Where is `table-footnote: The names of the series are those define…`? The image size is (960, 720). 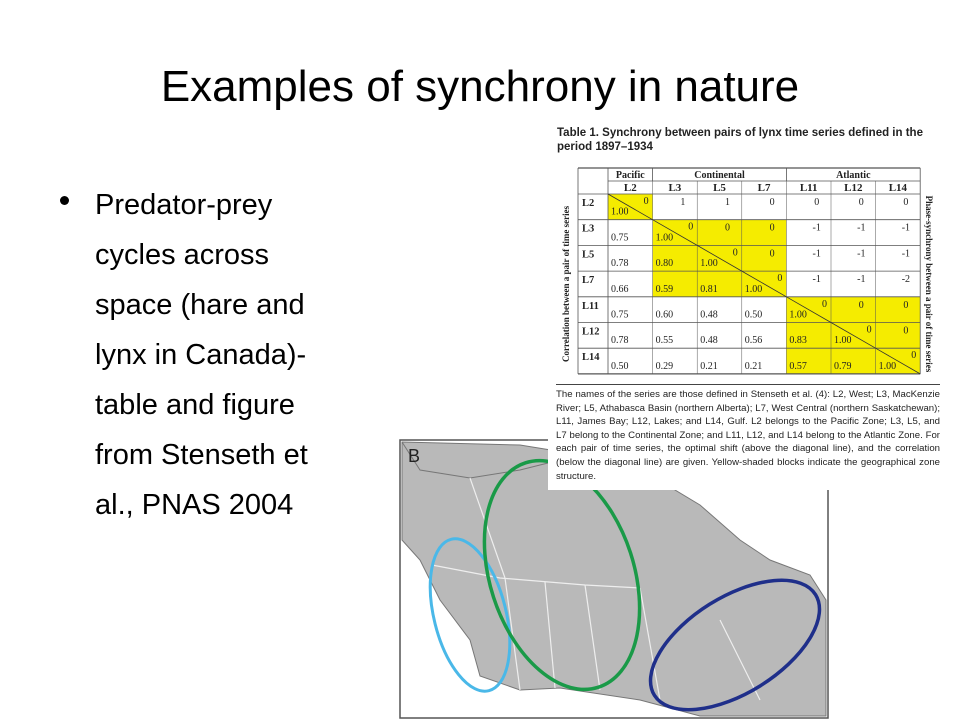
table-footnote: The names of the series are those define… is located at coordinates (748, 433).